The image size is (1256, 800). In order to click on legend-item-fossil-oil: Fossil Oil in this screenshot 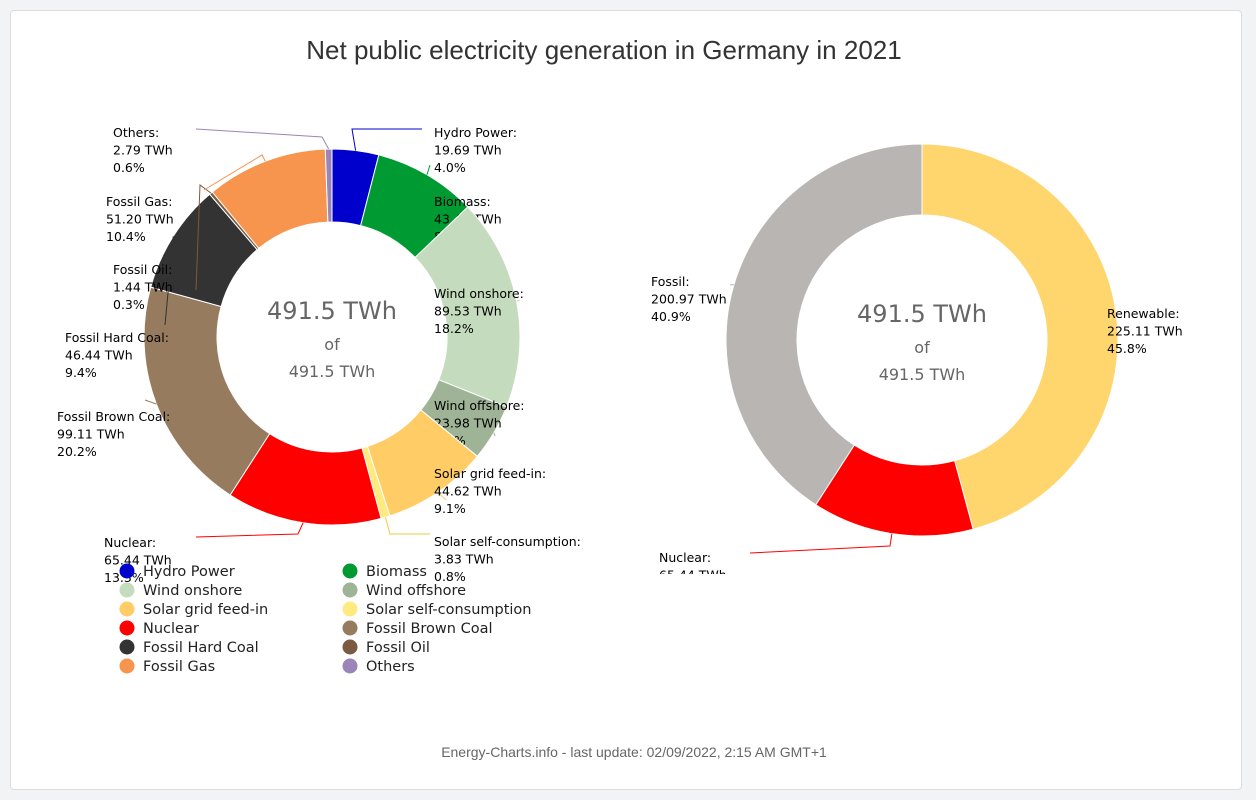, I will do `click(386, 648)`.